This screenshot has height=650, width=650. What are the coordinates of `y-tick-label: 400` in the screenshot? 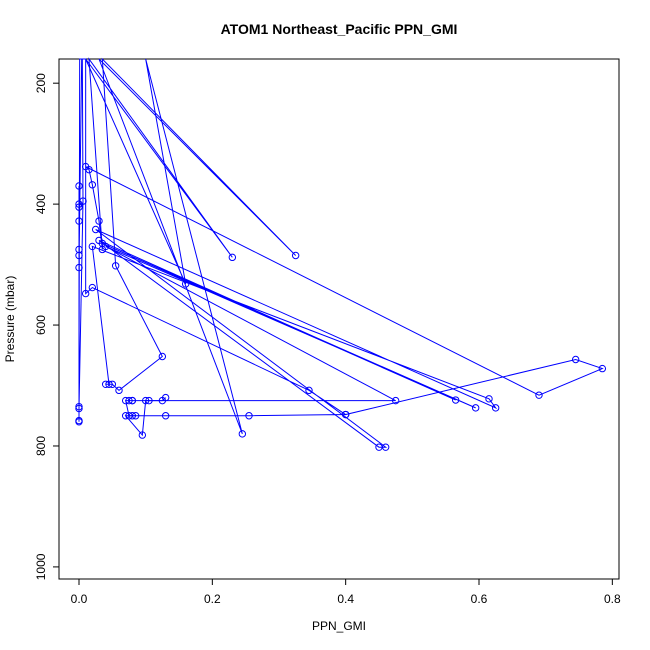 It's located at (41, 204).